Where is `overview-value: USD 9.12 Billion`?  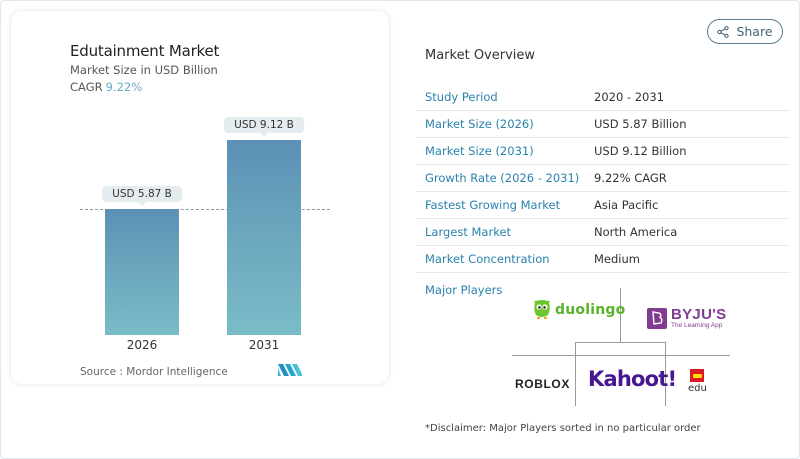
overview-value: USD 9.12 Billion is located at coordinates (640, 151).